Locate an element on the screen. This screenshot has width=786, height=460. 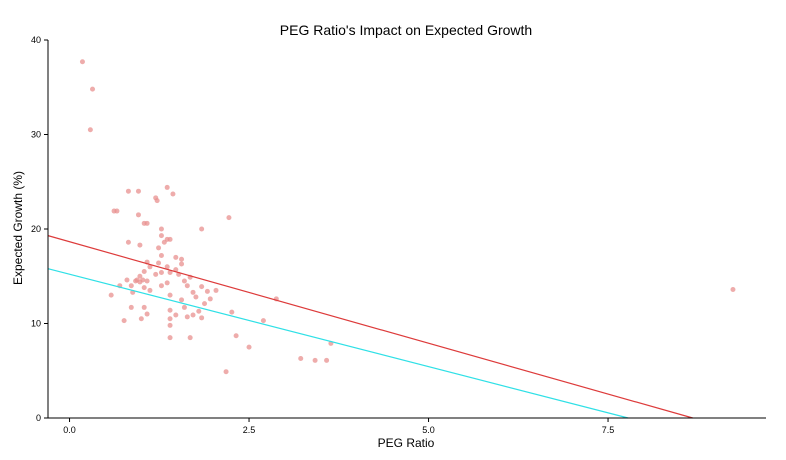
x-tick-label: 7.5 is located at coordinates (608, 430).